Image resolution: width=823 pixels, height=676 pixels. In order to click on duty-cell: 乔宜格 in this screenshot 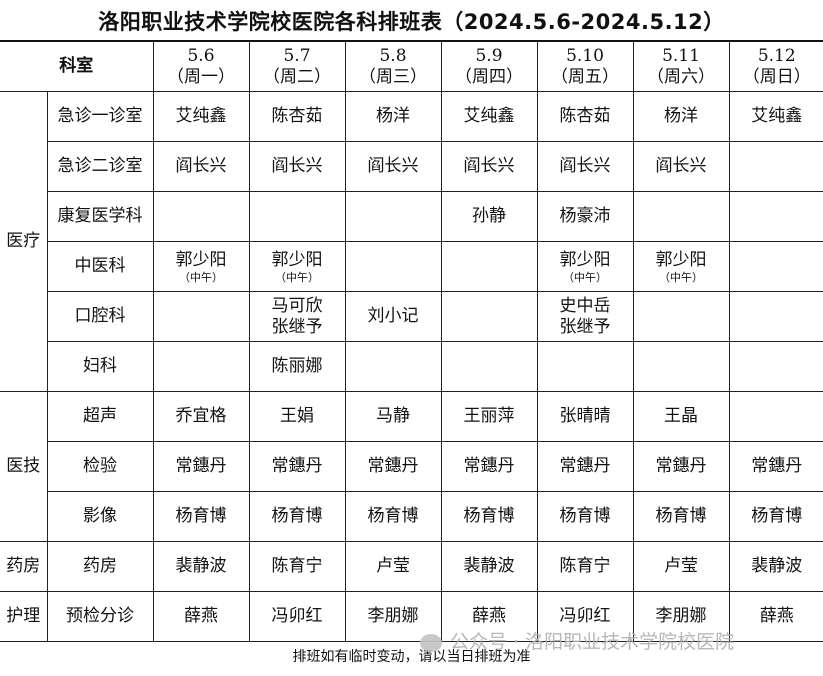, I will do `click(201, 416)`.